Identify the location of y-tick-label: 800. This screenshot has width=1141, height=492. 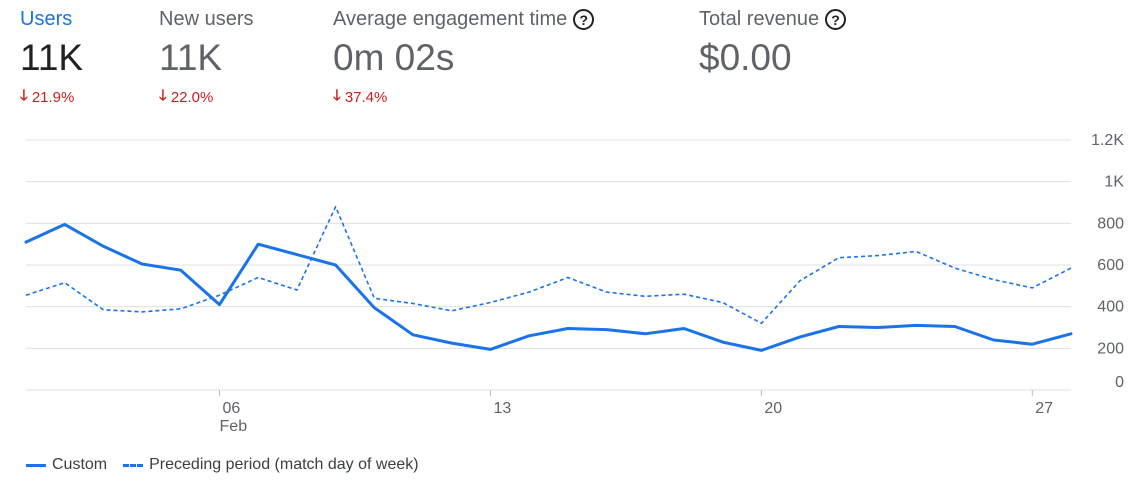
(1110, 223).